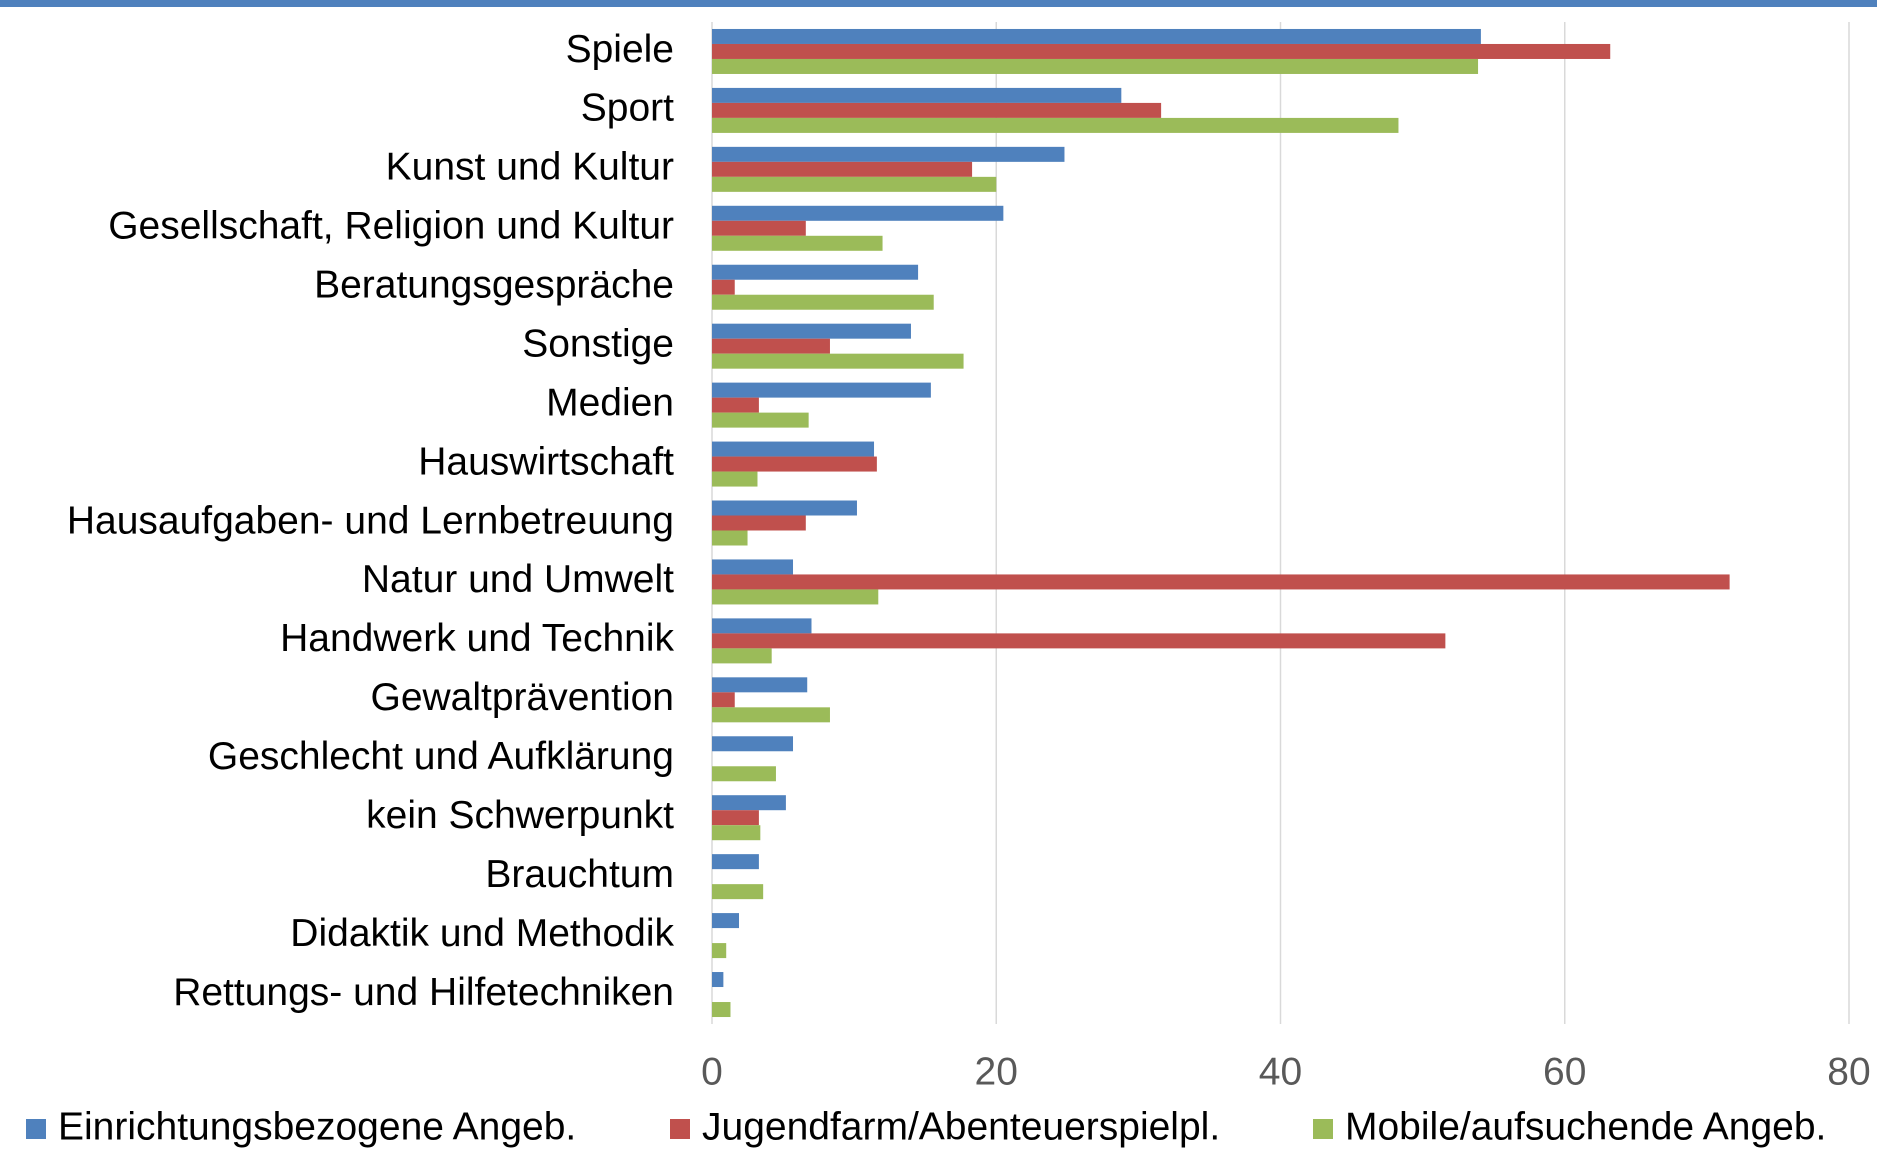  I want to click on y-tick-label: Gesellschaft, Religion und Kultur, so click(391, 226).